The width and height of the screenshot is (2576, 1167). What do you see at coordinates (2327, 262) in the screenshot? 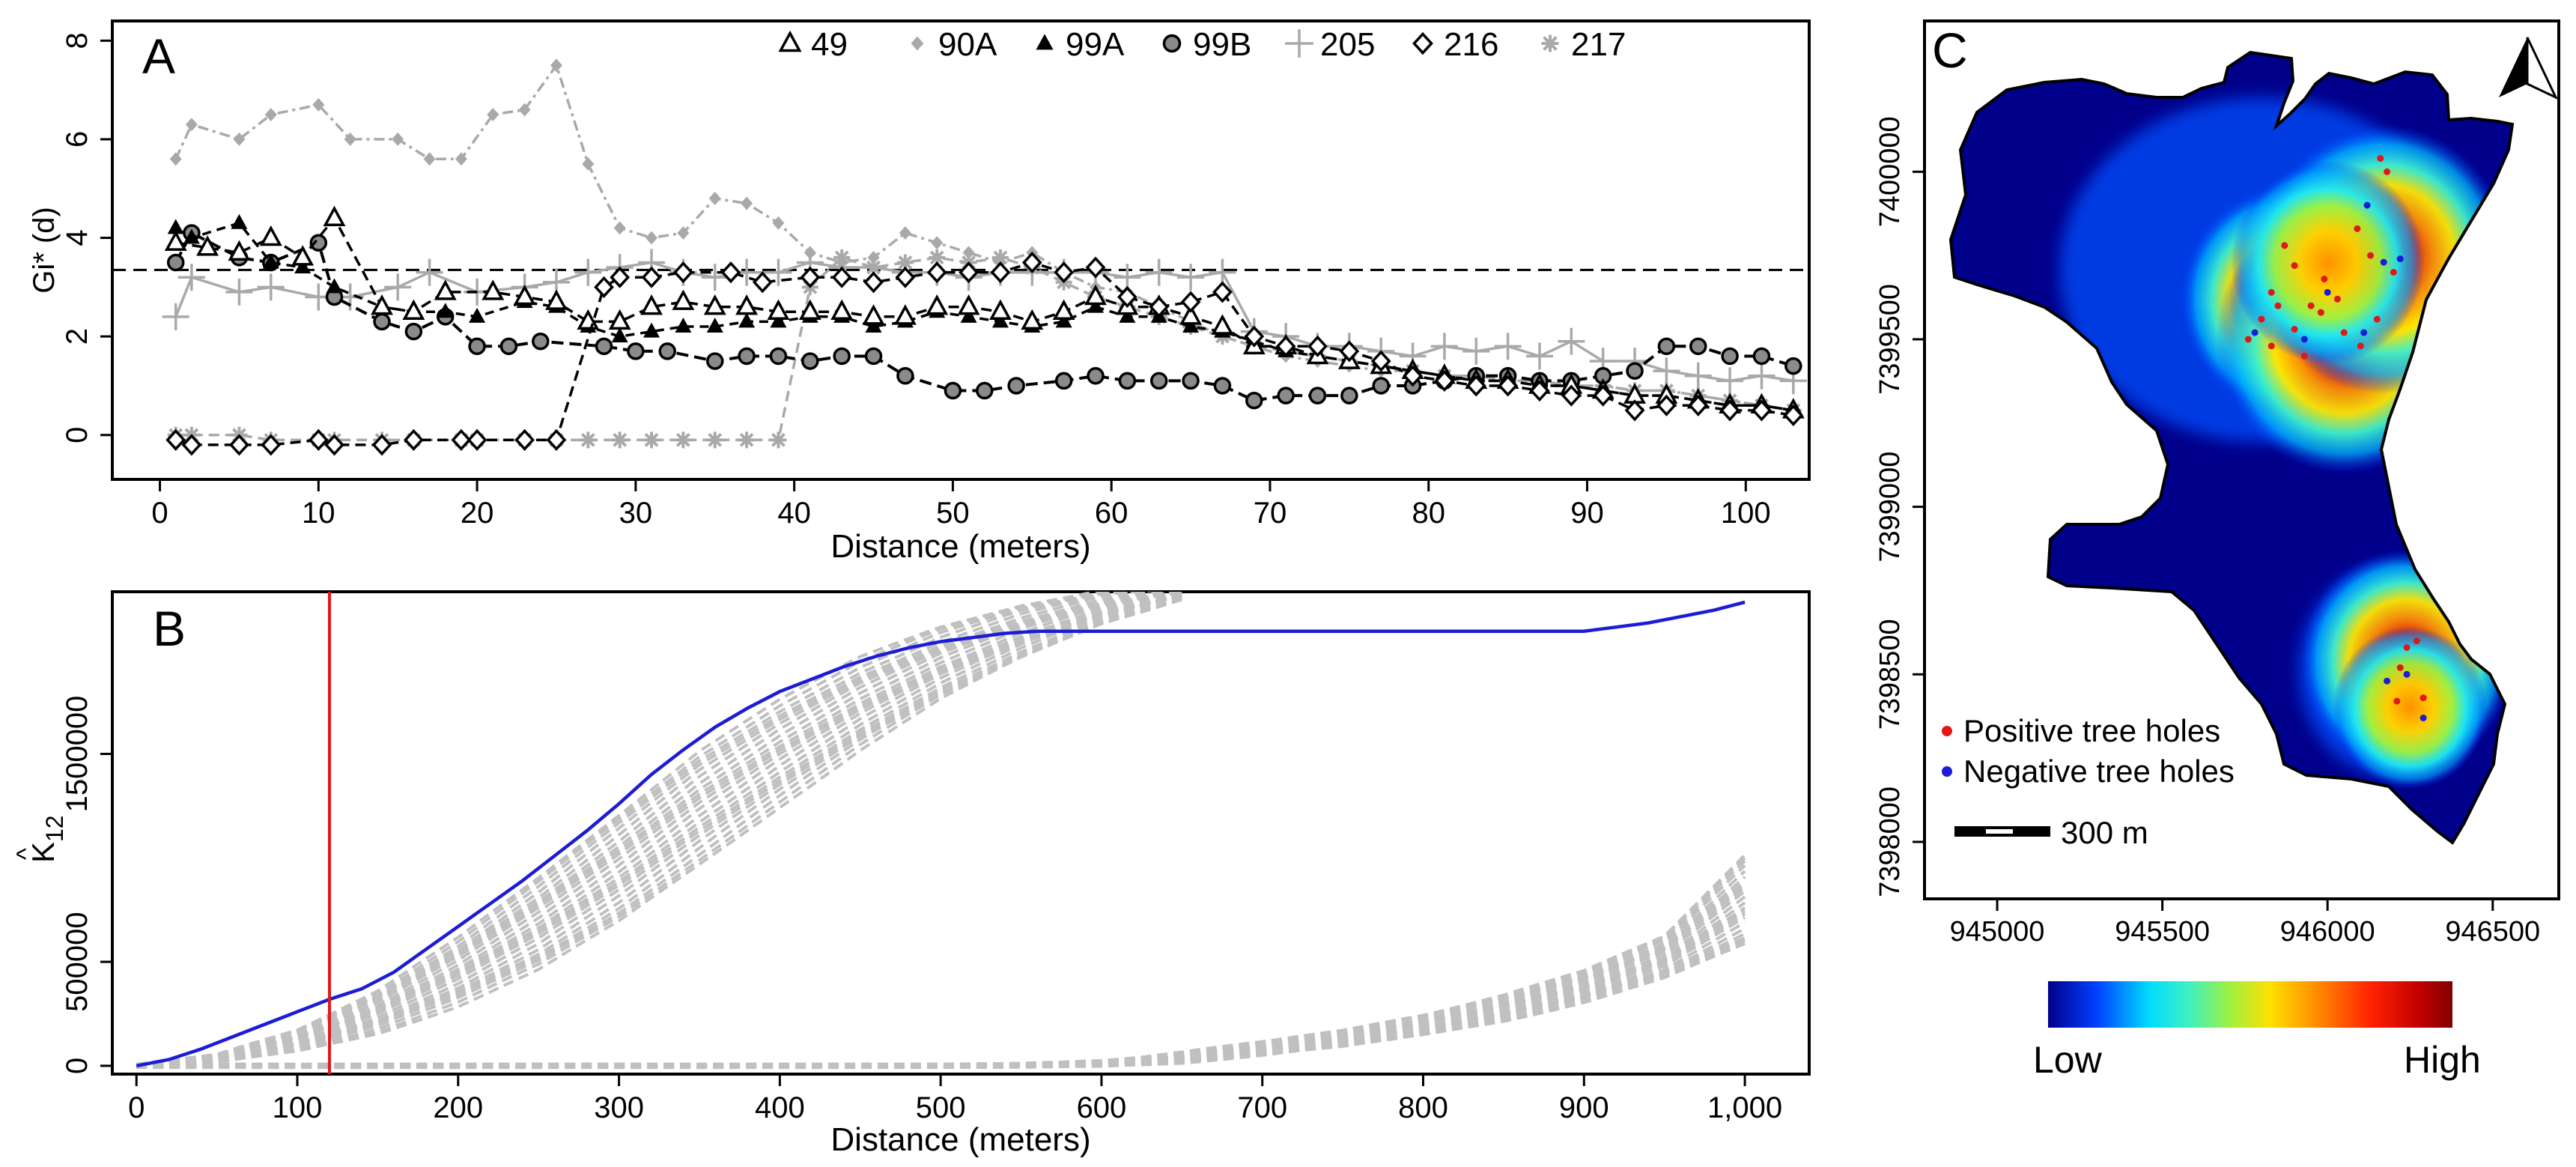
I see `hotspot` at bounding box center [2327, 262].